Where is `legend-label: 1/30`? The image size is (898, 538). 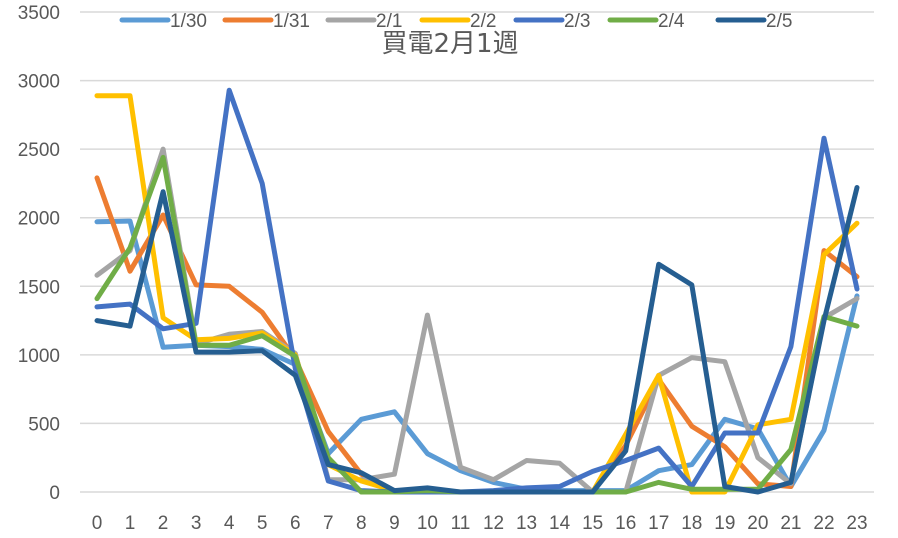 legend-label: 1/30 is located at coordinates (188, 21).